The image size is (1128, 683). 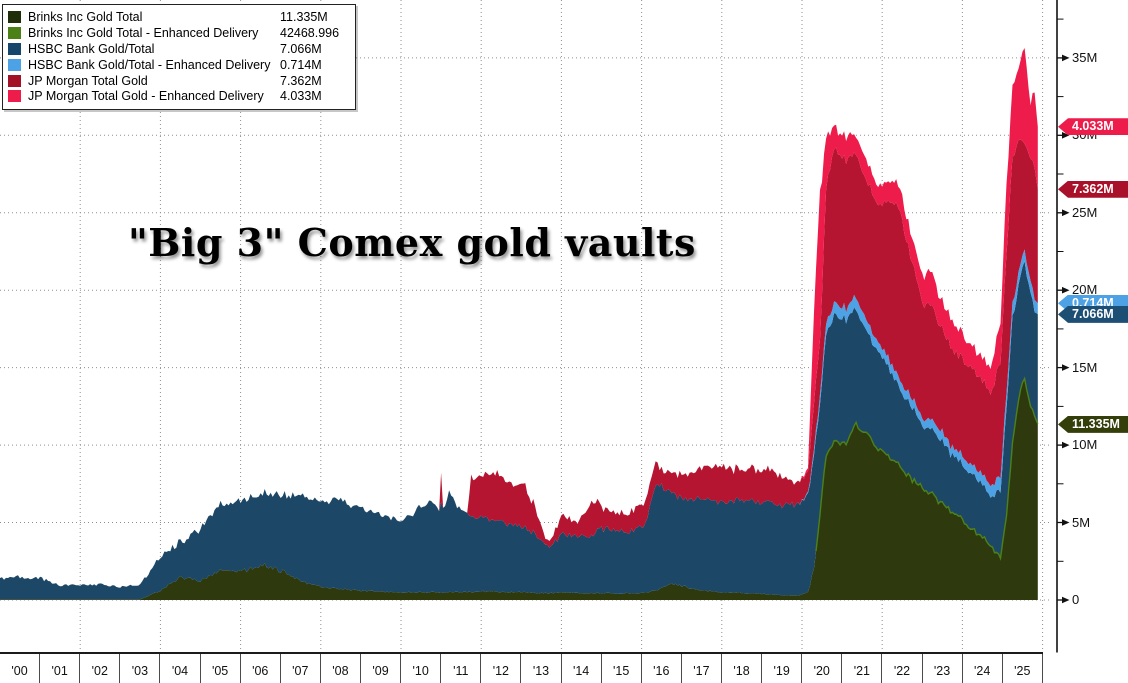 I want to click on legend-item: JP Morgan Total Gold 7.362M, so click(x=178, y=81).